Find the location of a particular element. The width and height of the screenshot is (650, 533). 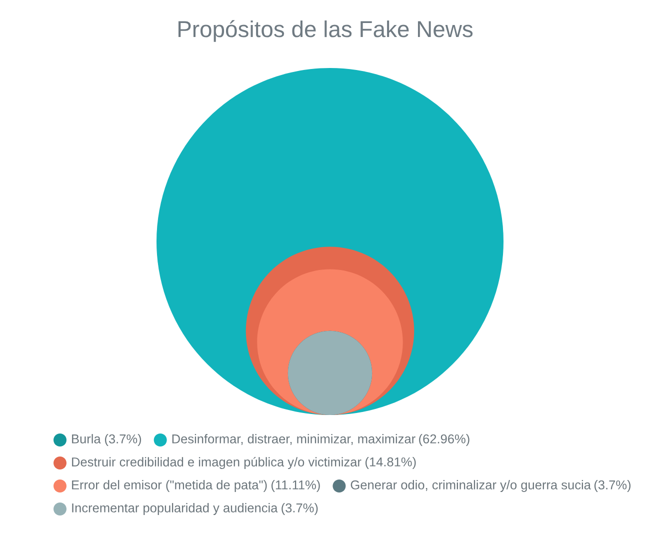

legend-label: Incrementar popularidad y audiencia is located at coordinates (175, 509).